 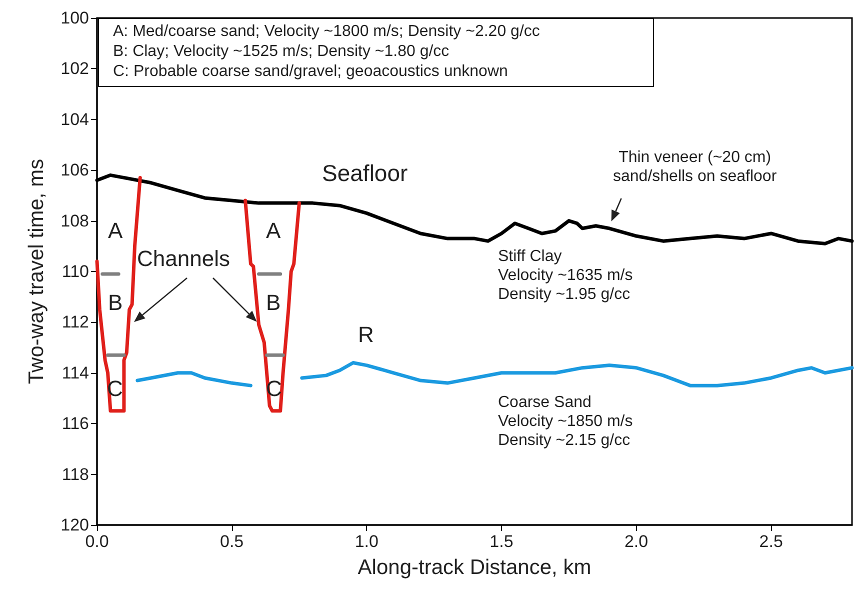 I want to click on y-tick-label: 108, so click(x=74, y=220).